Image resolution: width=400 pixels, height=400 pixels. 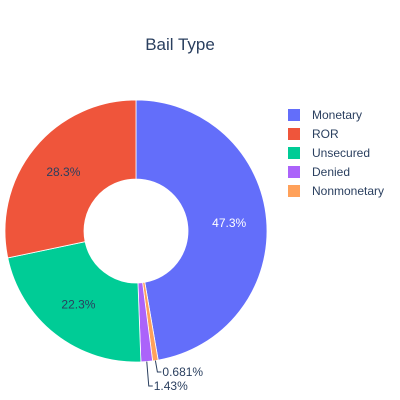 I want to click on slice-label-monetary: 47.3%, so click(x=229, y=223).